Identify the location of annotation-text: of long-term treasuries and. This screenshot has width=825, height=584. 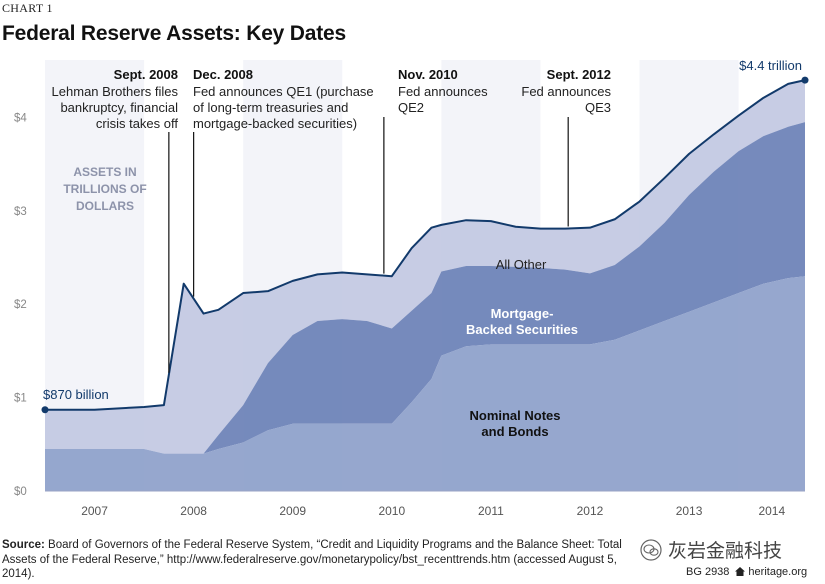
(270, 107).